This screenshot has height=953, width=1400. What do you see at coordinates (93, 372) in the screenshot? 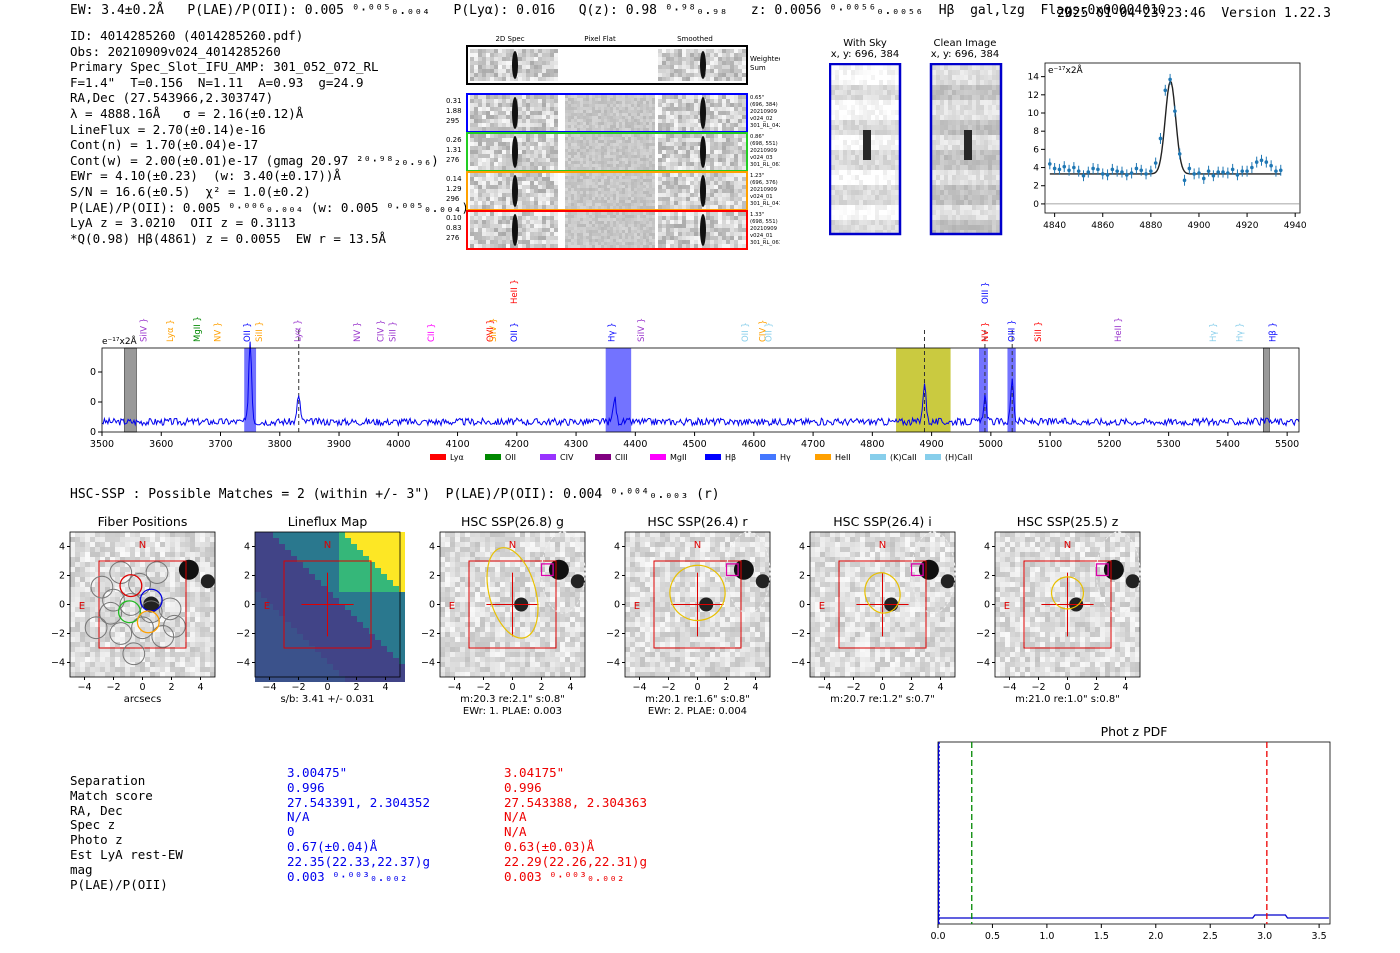
I see `y-tick-label: 20` at bounding box center [93, 372].